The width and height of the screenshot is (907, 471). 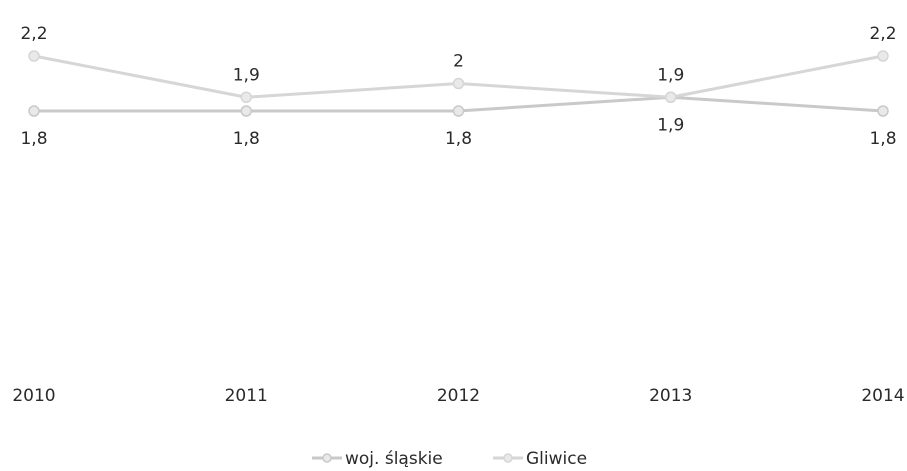 I want to click on x-tick-label-0: 2010, so click(x=33, y=396).